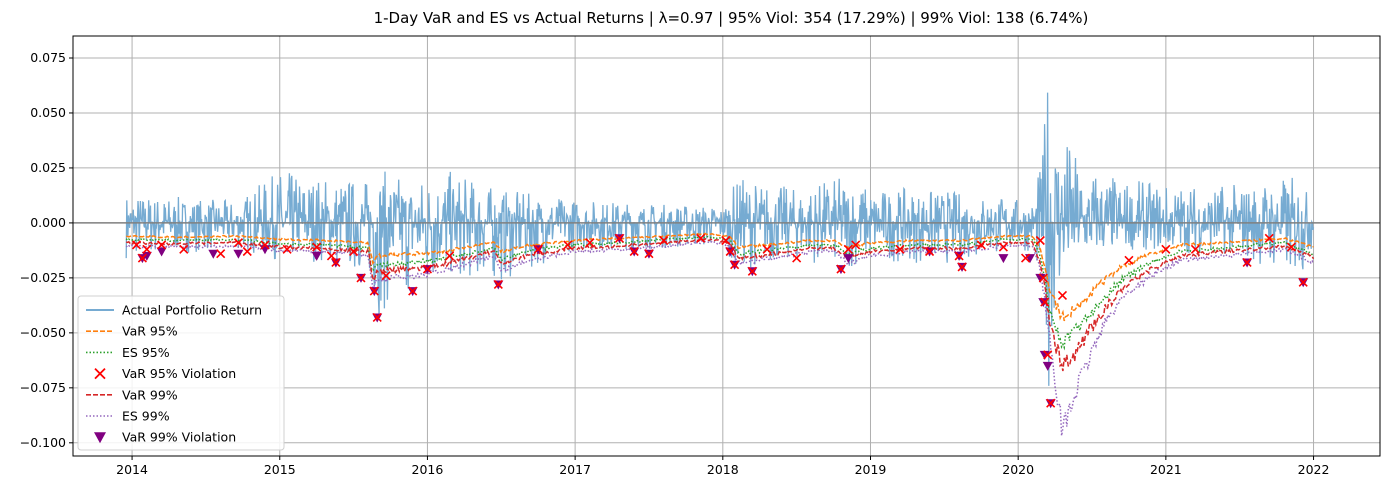  I want to click on legend-label: ES 99%, so click(146, 416).